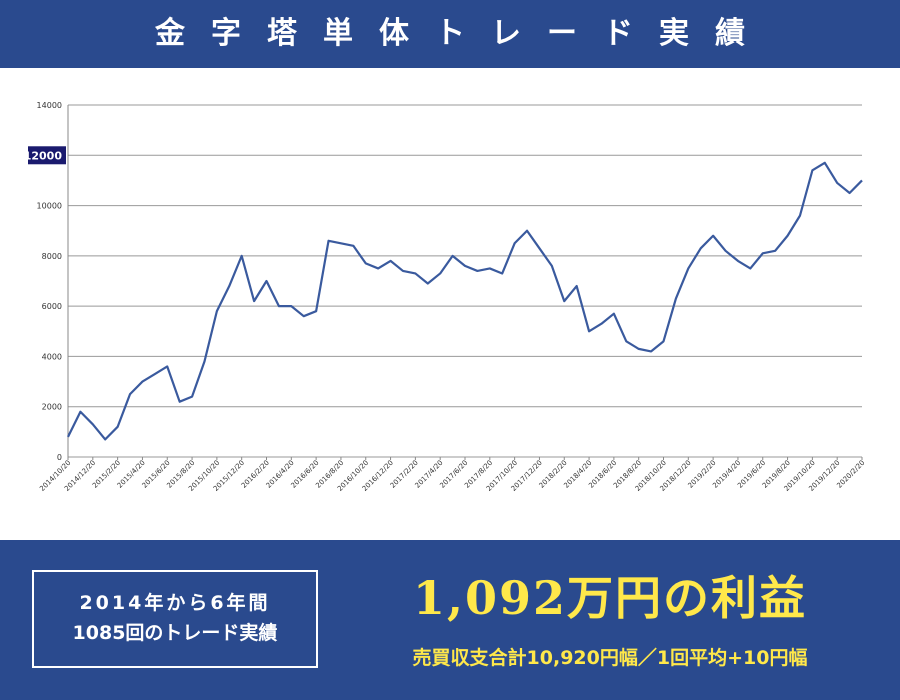 Image resolution: width=900 pixels, height=700 pixels. I want to click on title: 金字塔単体トレード実績, so click(463, 33).